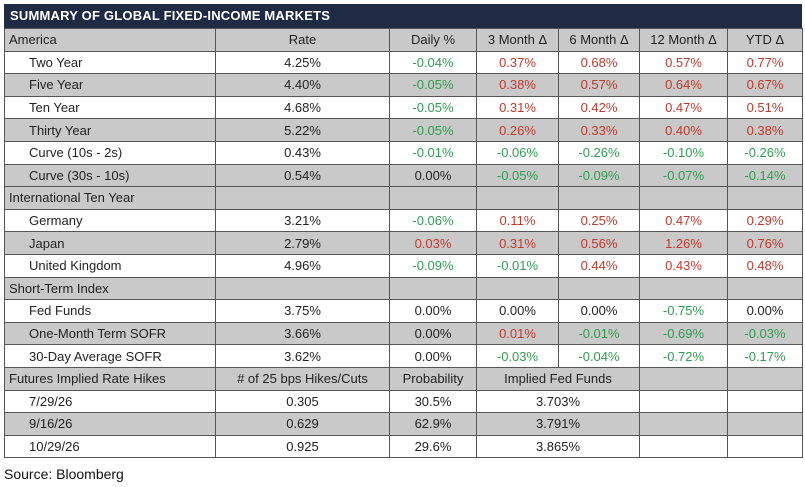 This screenshot has height=487, width=805. I want to click on rate-cell: 4.96%, so click(302, 265).